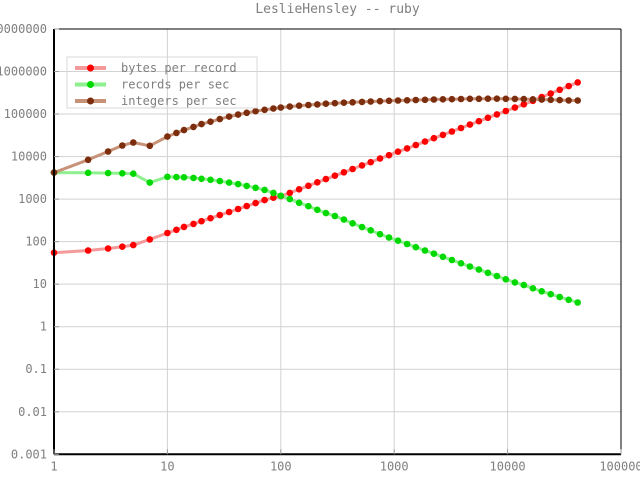  I want to click on legend-item-records-per-sec: records per sec, so click(152, 85).